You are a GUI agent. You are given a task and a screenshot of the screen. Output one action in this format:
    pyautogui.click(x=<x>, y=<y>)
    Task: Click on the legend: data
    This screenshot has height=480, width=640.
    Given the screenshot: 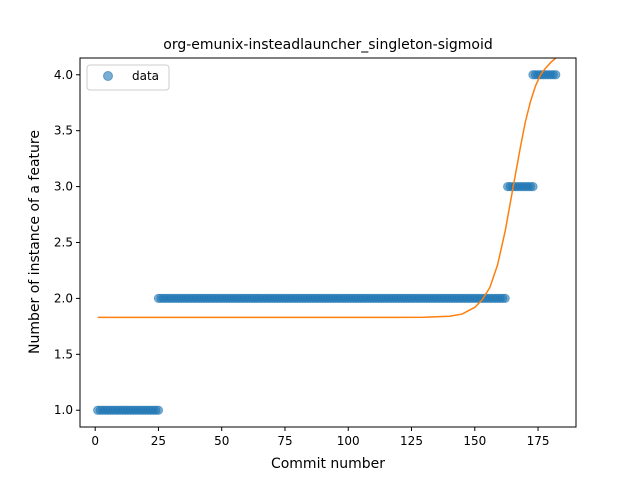 What is the action you would take?
    pyautogui.click(x=128, y=77)
    